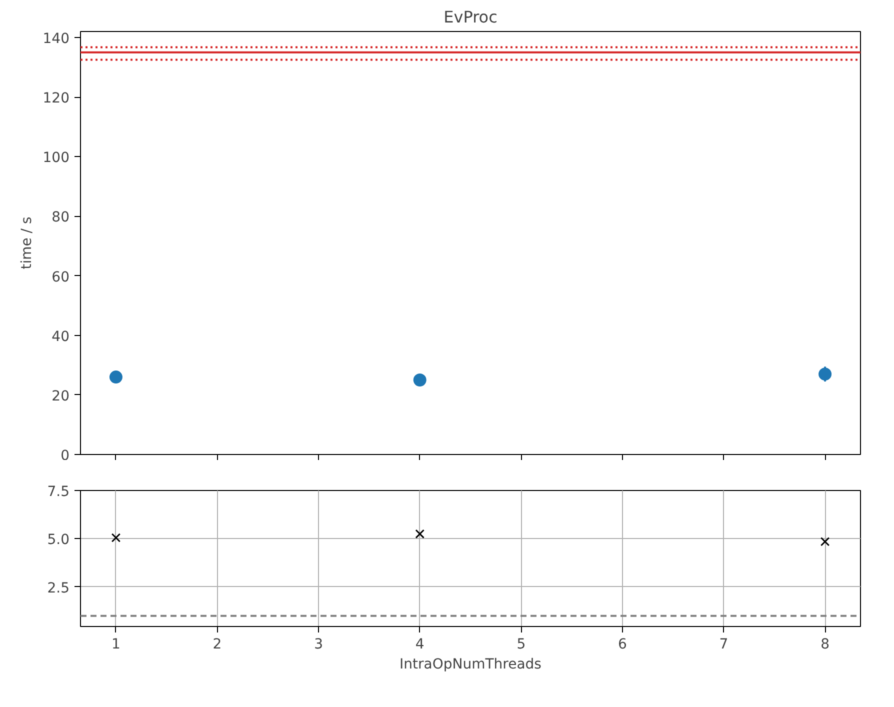 This screenshot has height=707, width=894. I want to click on y-tick-label: 100, so click(56, 158).